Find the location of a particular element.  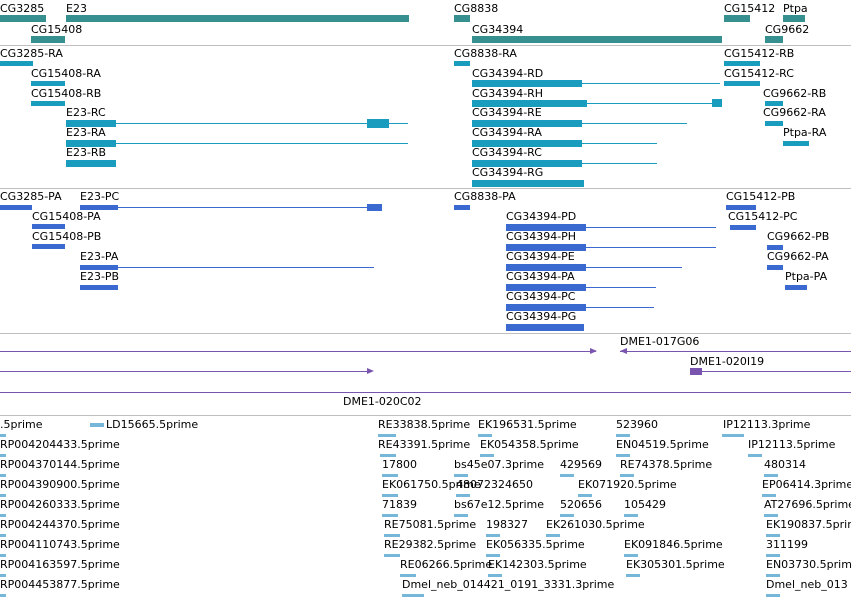

est-label: RP004244370.5prime is located at coordinates (60, 524).